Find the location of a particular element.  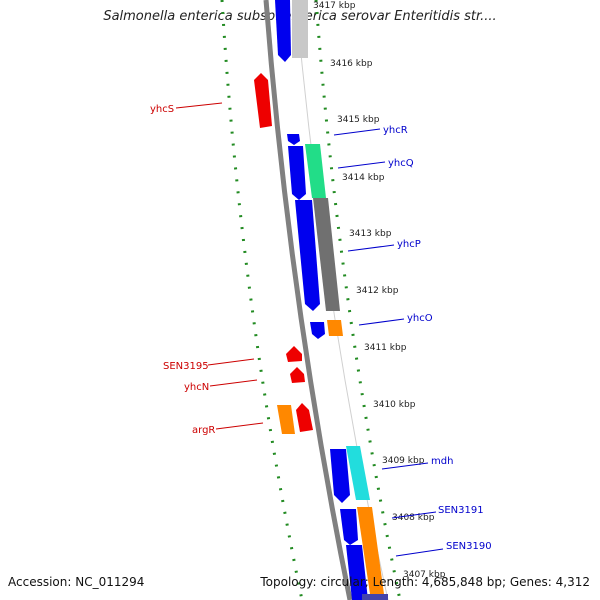

gene-labels-left: yhcS SEN3195 yhcN argR is located at coordinates (207, 269).